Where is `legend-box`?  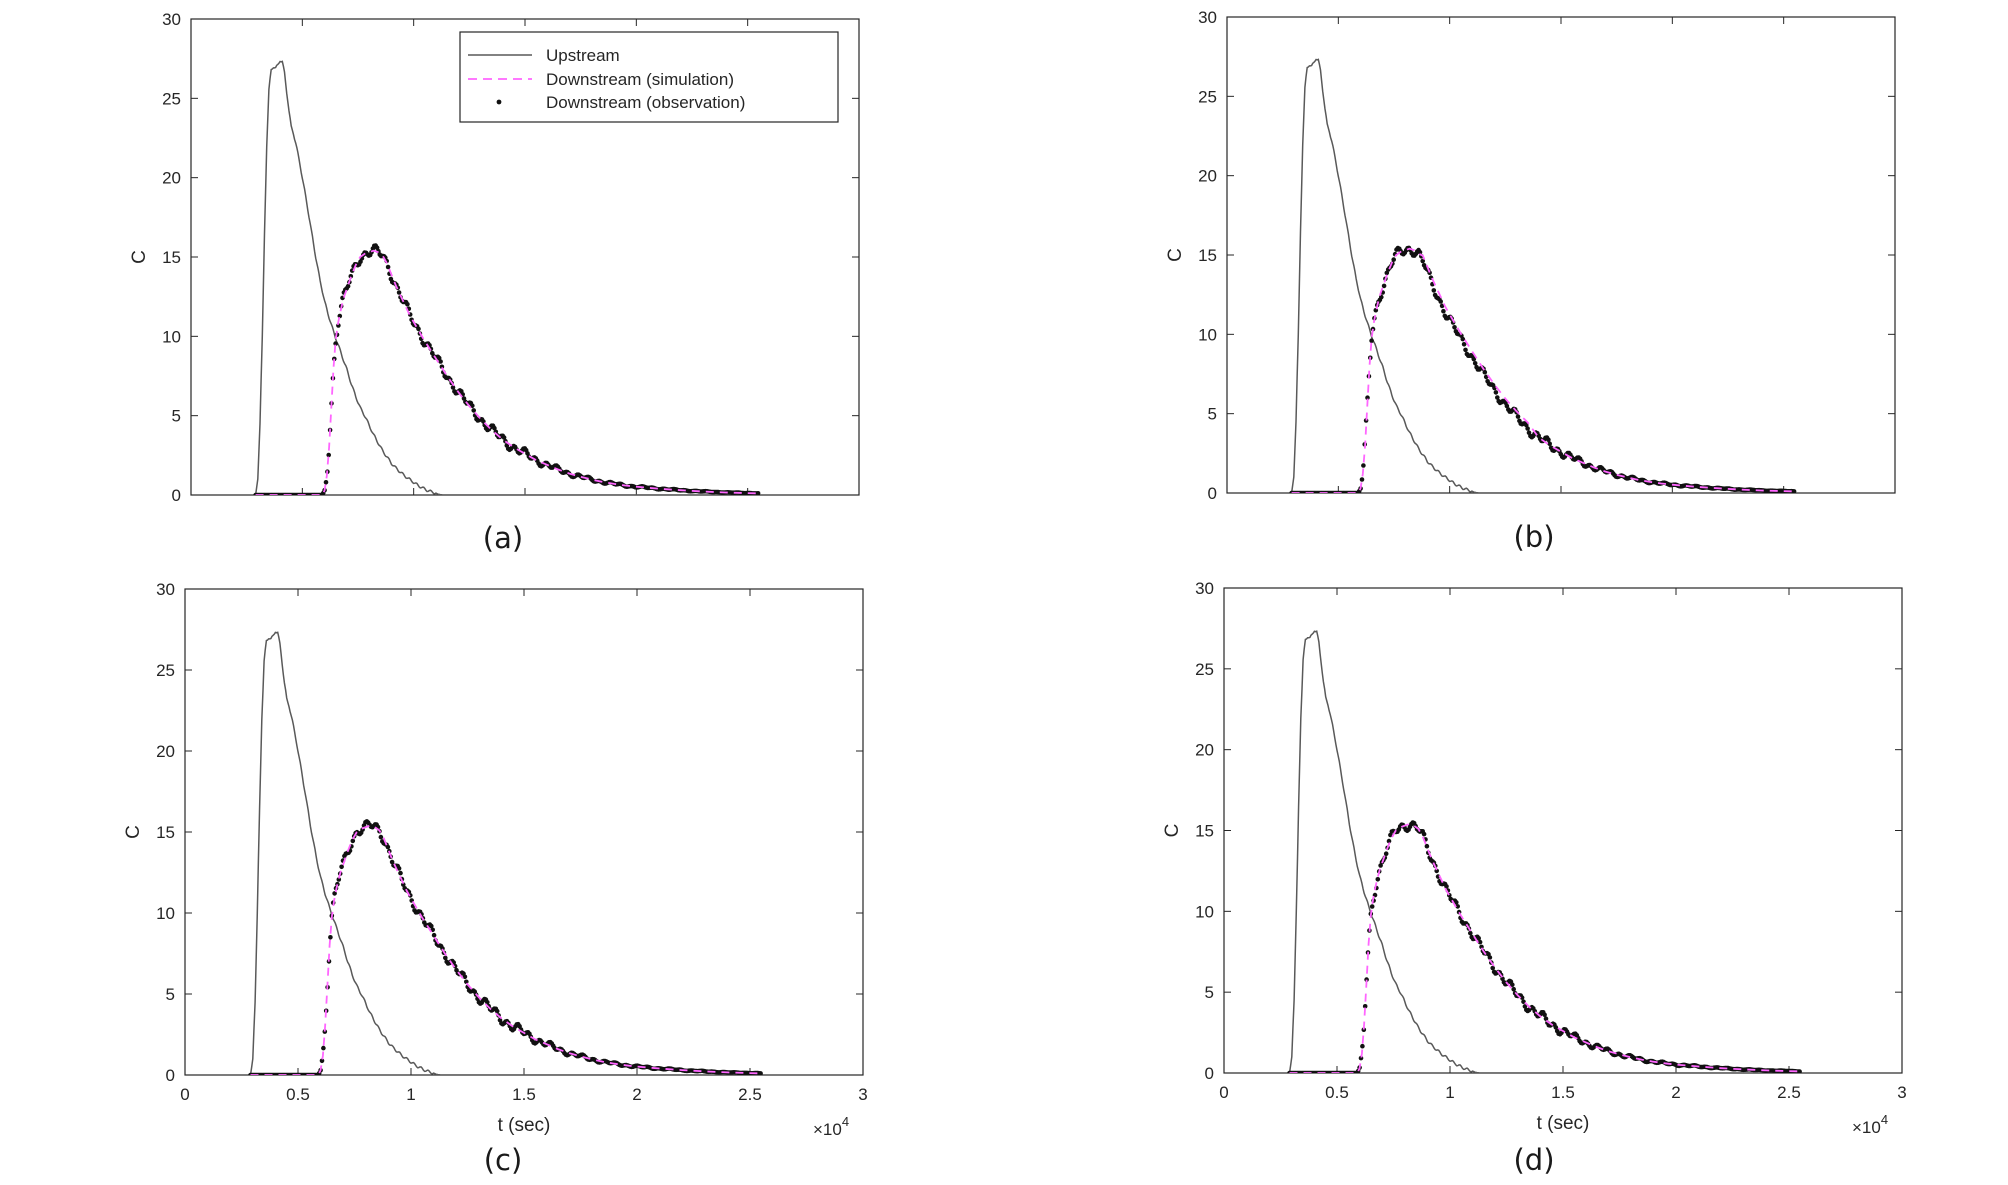
legend-box is located at coordinates (649, 77).